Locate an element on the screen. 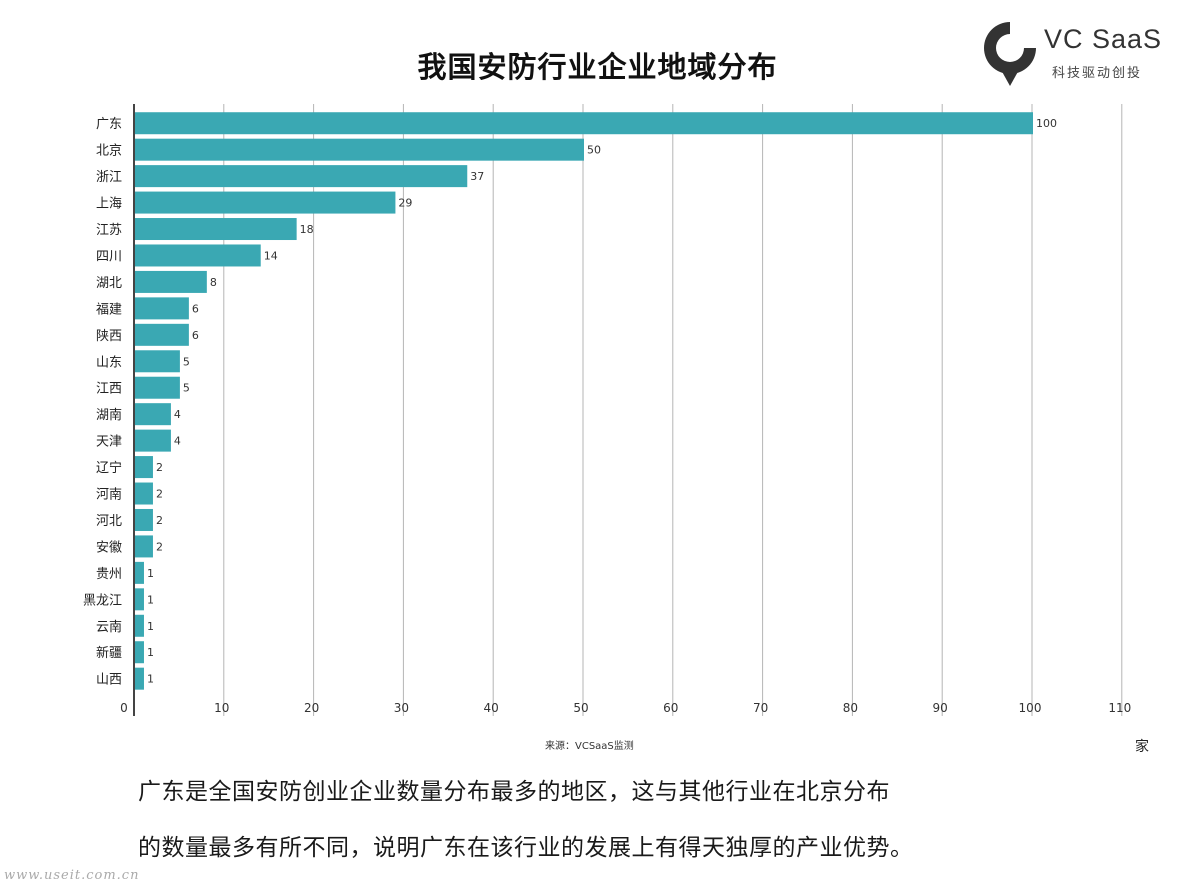 The width and height of the screenshot is (1195, 896). logo-name: VC SaaS is located at coordinates (1103, 39).